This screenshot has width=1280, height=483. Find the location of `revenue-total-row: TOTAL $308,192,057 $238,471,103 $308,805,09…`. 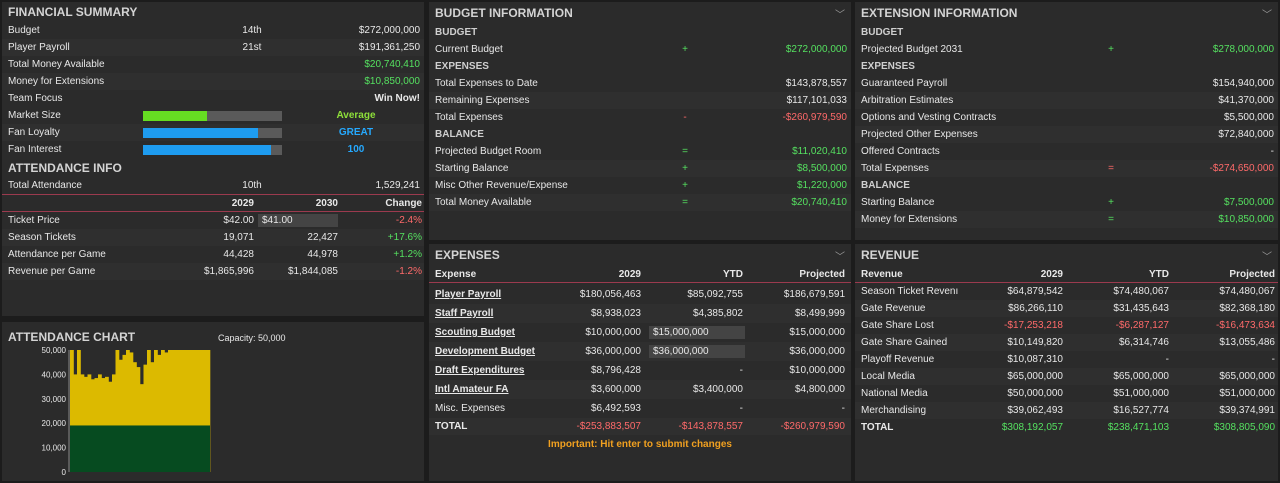

revenue-total-row: TOTAL $308,192,057 $238,471,103 $308,805,09… is located at coordinates (1066, 427).